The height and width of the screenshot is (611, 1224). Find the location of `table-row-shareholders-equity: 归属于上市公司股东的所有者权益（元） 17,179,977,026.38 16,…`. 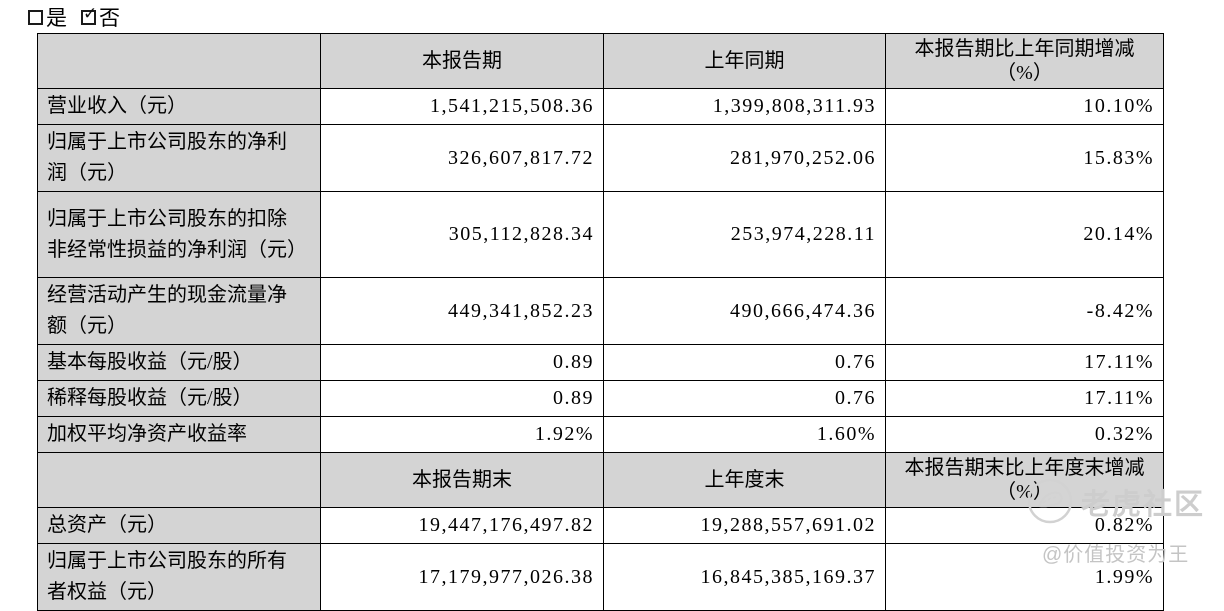

table-row-shareholders-equity: 归属于上市公司股东的所有者权益（元） 17,179,977,026.38 16,… is located at coordinates (600, 577).